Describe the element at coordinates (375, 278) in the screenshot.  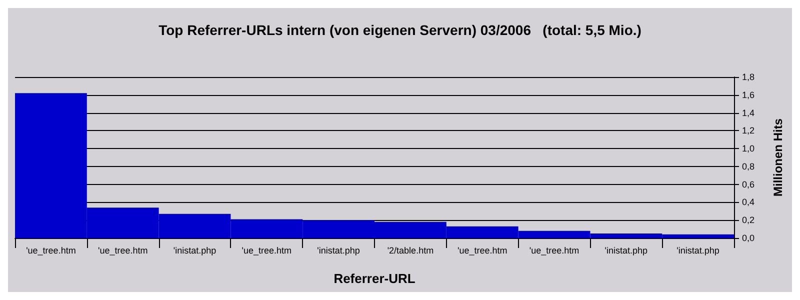
I see `x-axis-title: Referrer-URL` at that location.